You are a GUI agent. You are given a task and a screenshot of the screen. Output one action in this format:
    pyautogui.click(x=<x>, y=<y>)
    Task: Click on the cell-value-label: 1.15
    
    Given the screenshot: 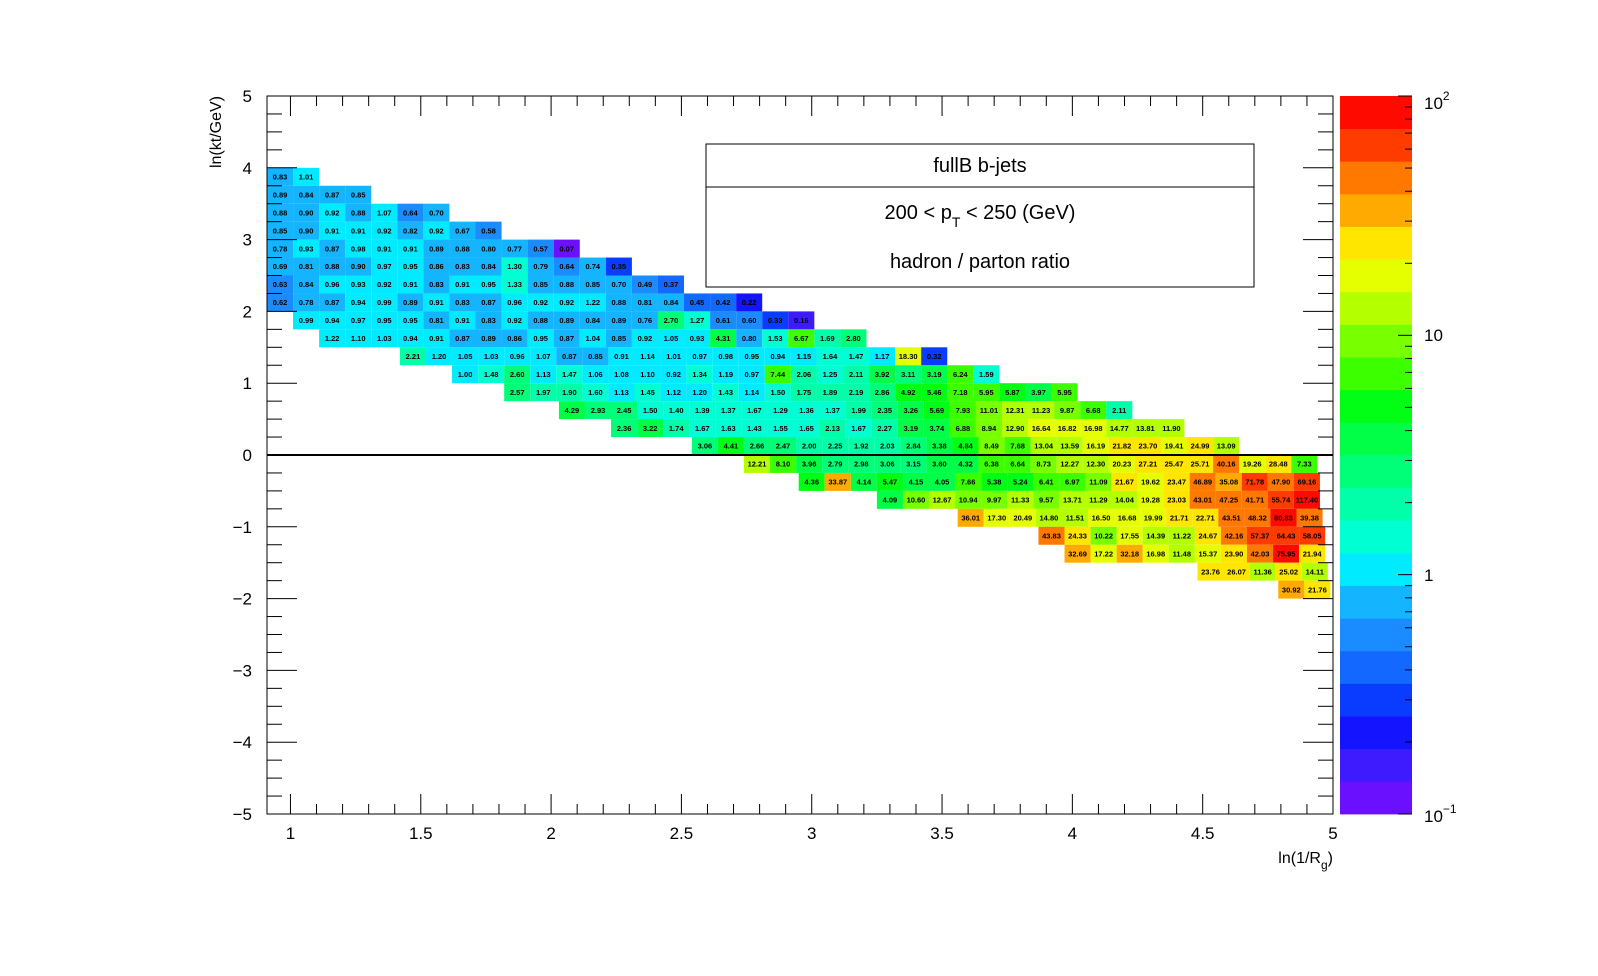 What is the action you would take?
    pyautogui.click(x=804, y=356)
    